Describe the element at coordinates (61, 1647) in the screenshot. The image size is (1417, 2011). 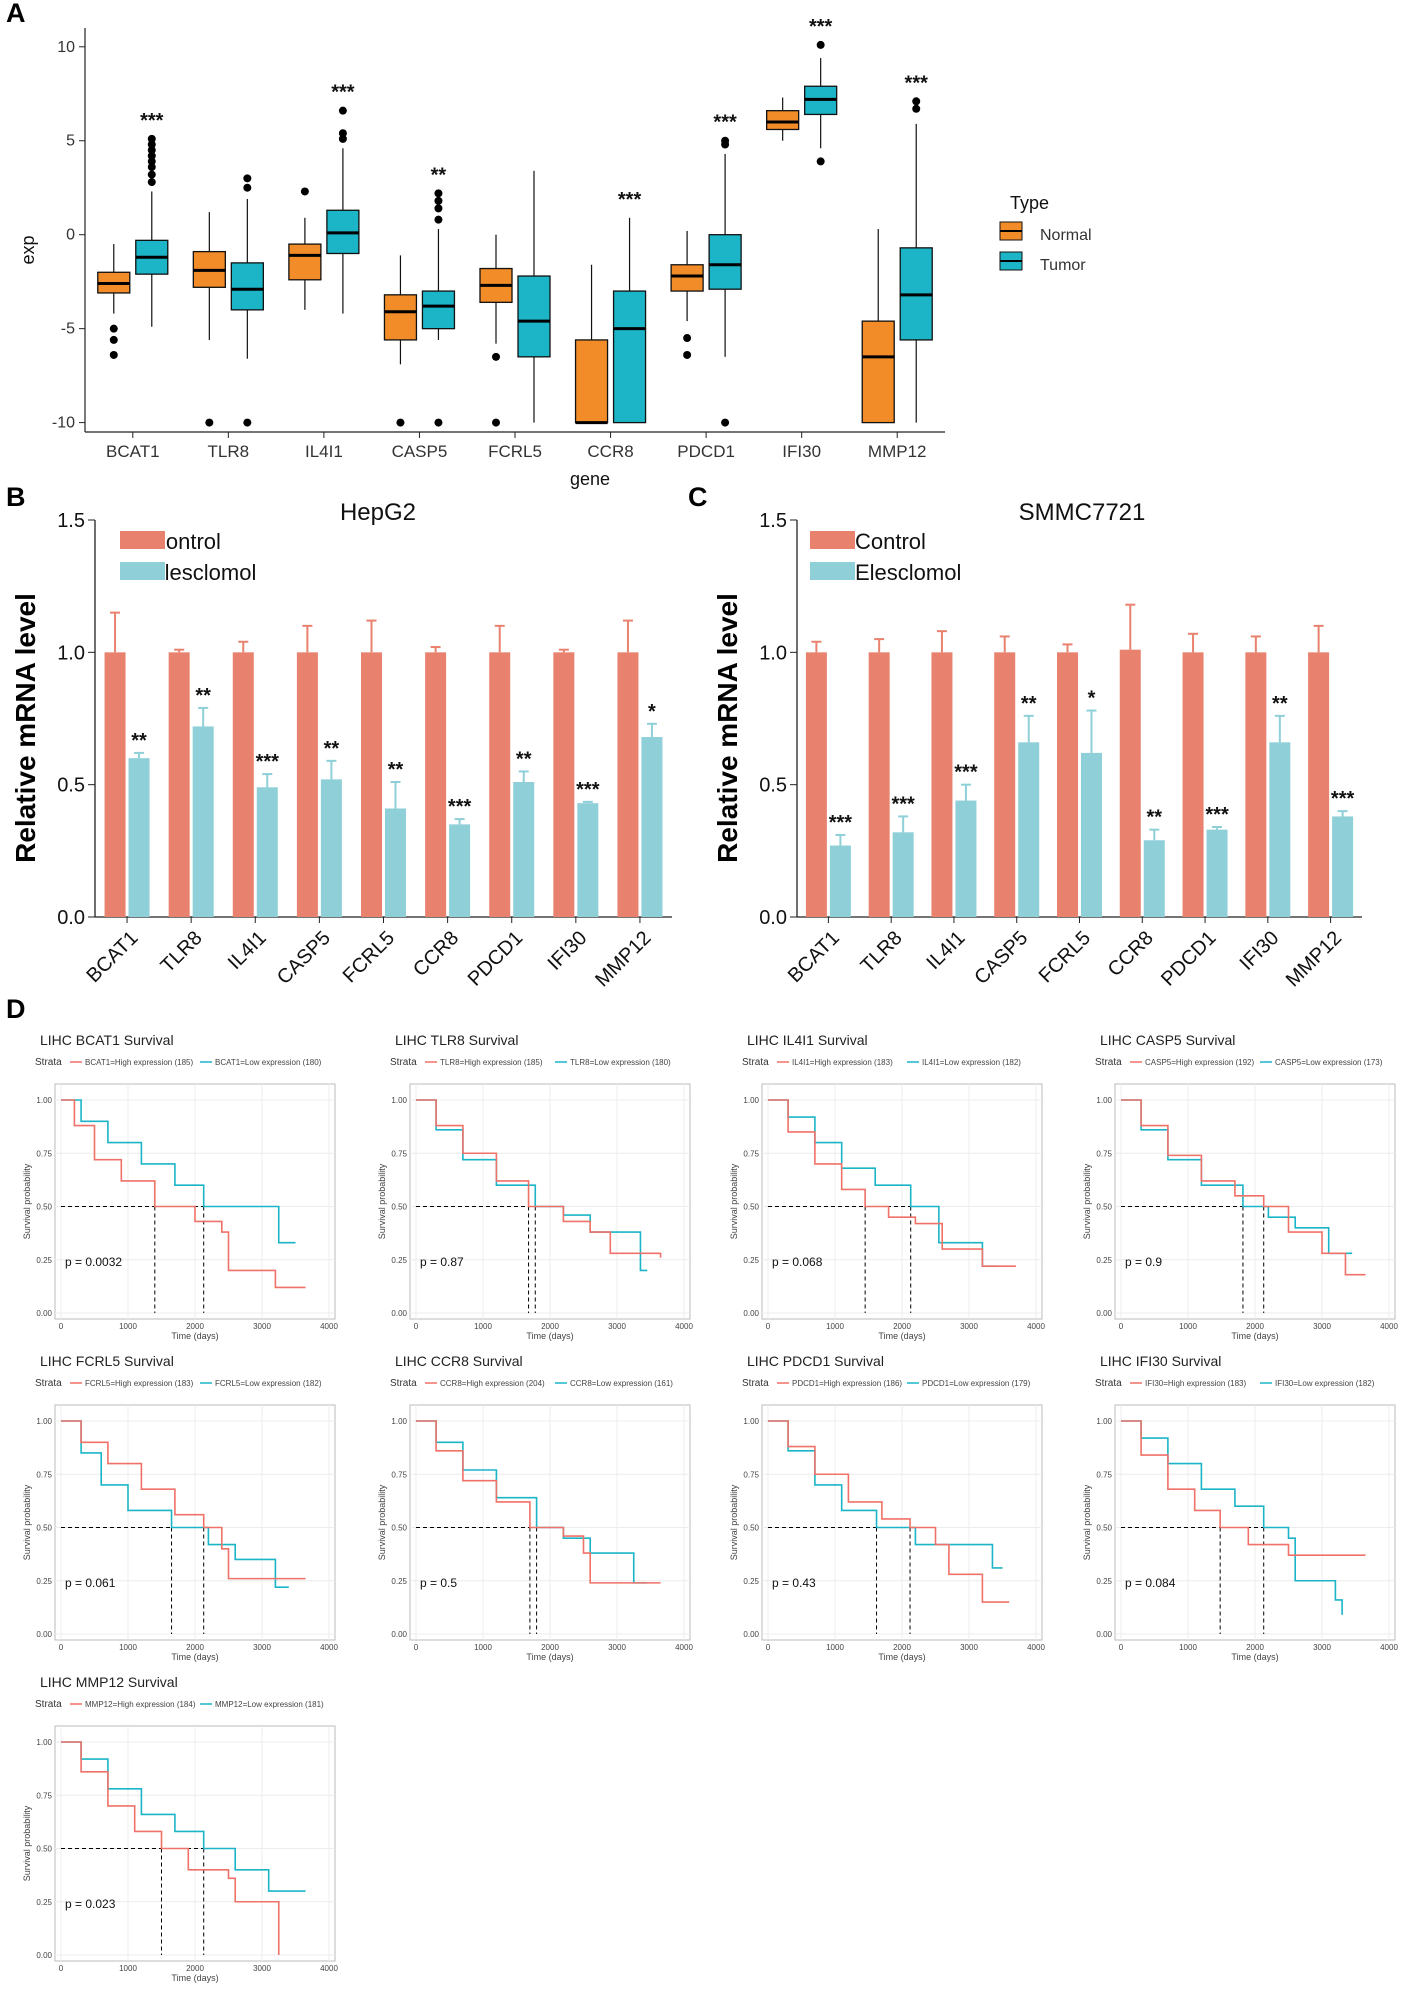
I see `km-x-tick-label: 0` at that location.